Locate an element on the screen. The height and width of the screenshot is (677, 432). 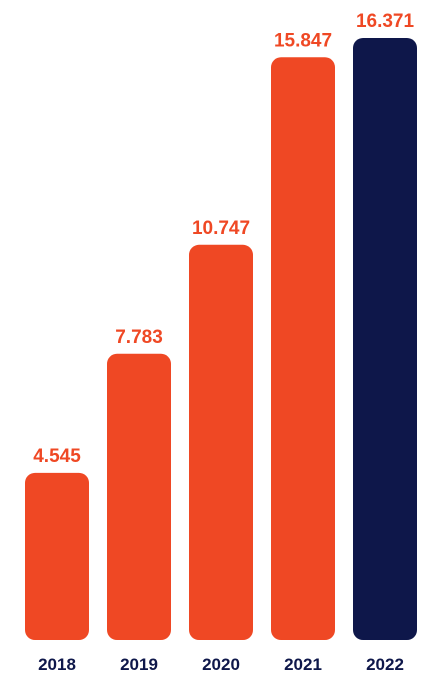
value-label-2022: 16.371 is located at coordinates (385, 21).